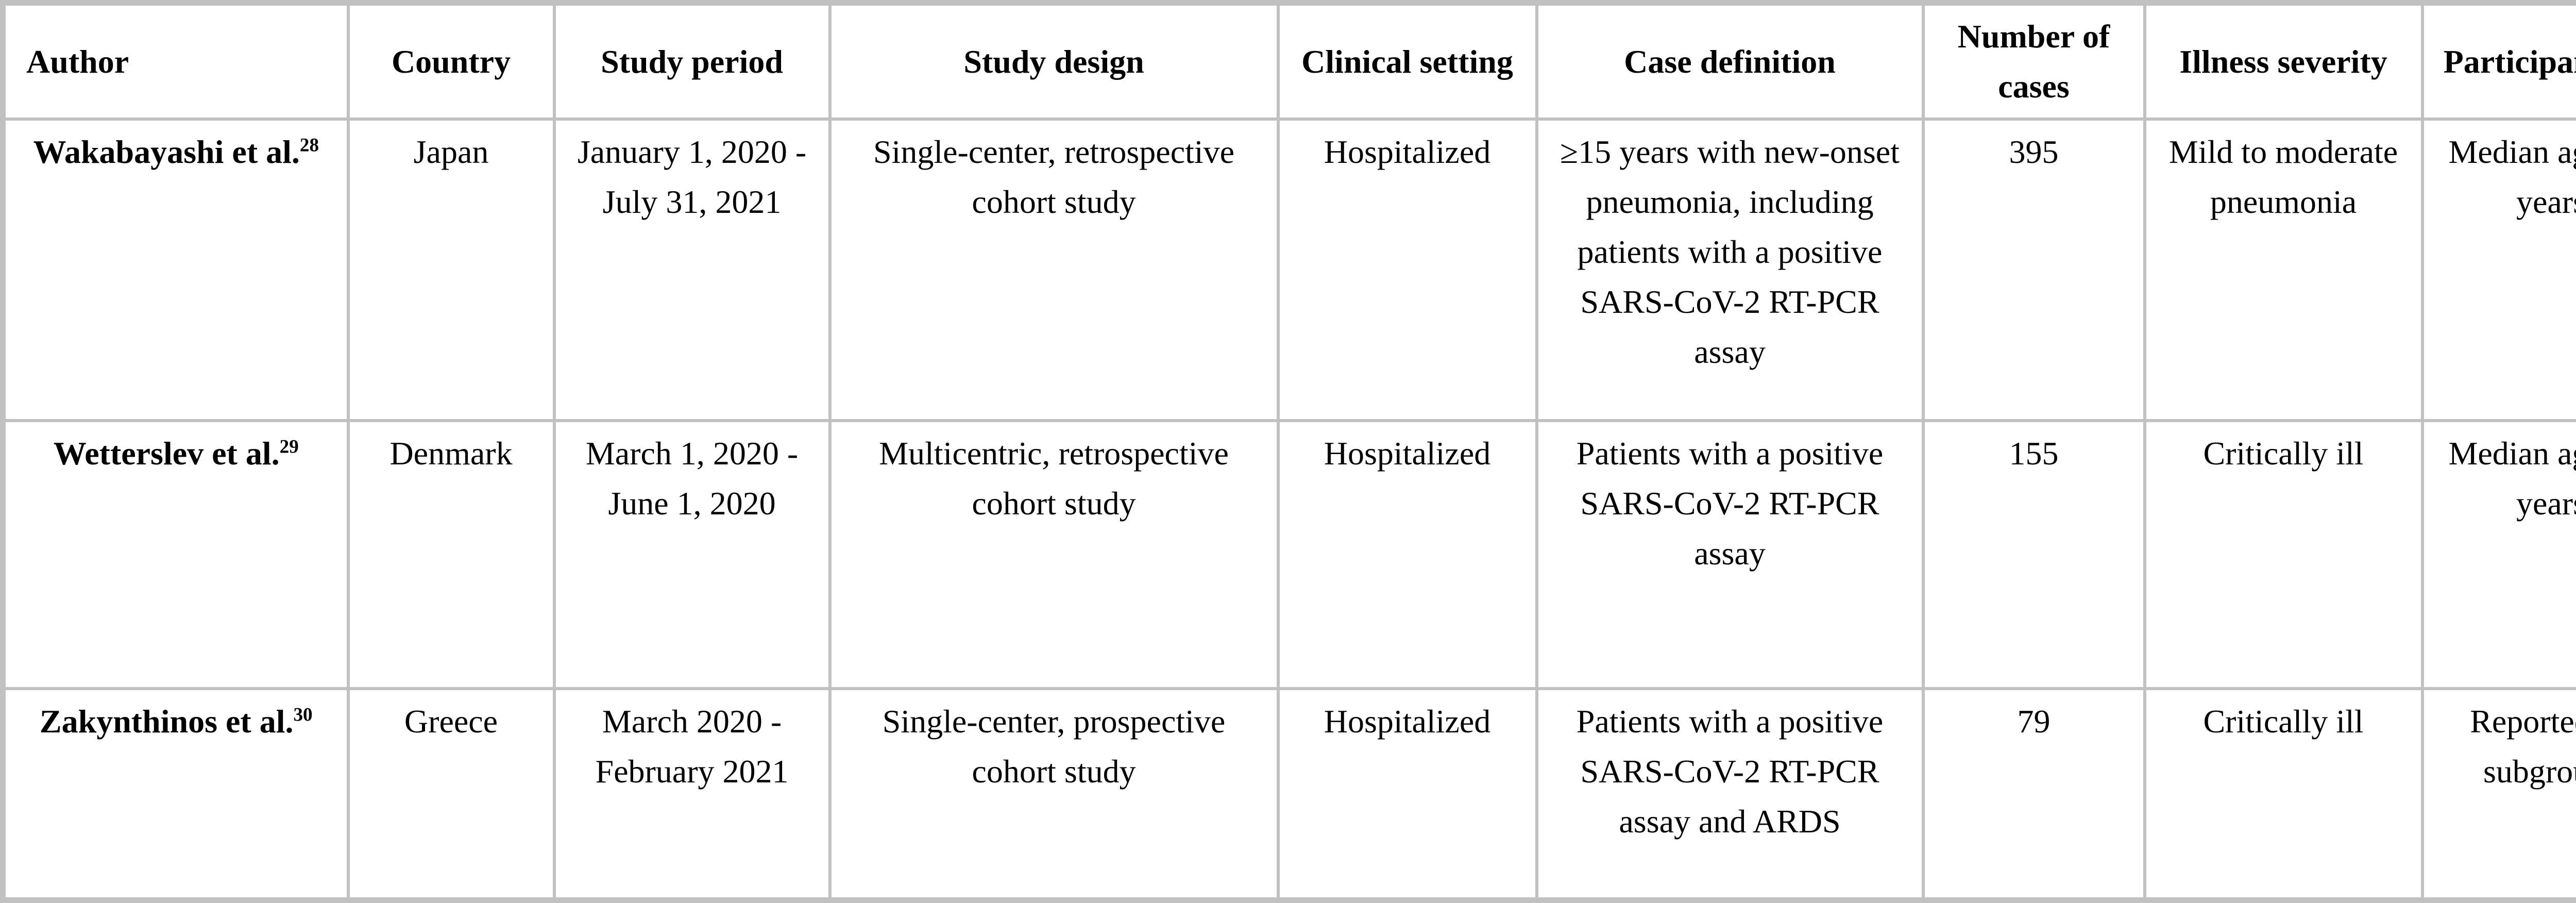  Describe the element at coordinates (309, 145) in the screenshot. I see `reference-superscript: 28` at that location.